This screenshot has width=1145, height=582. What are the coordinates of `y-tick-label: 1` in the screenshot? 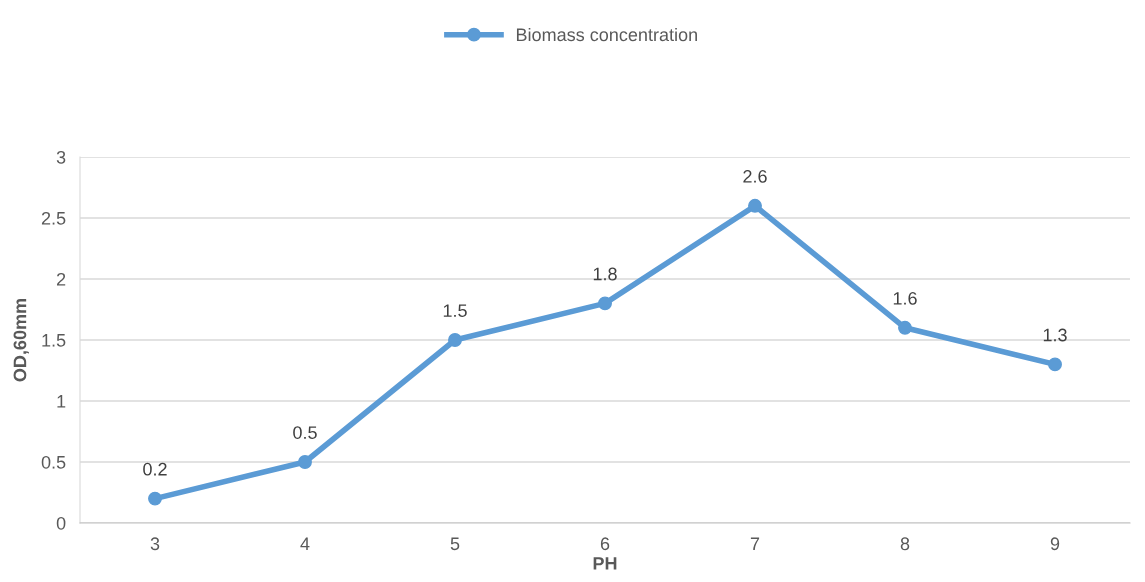 It's located at (61, 401).